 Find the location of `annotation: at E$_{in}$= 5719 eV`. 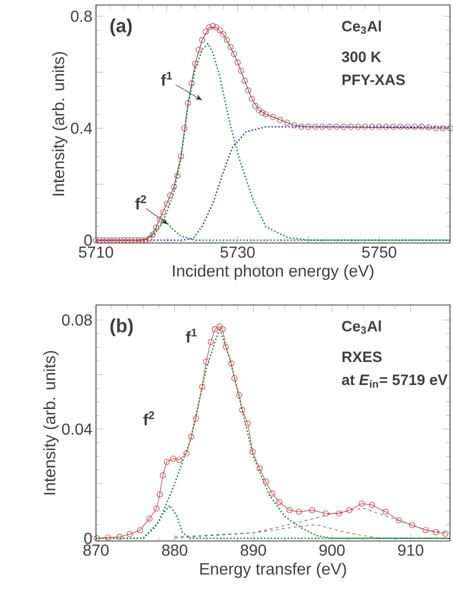

annotation: at E$_{in}$= 5719 eV is located at coordinates (395, 381).